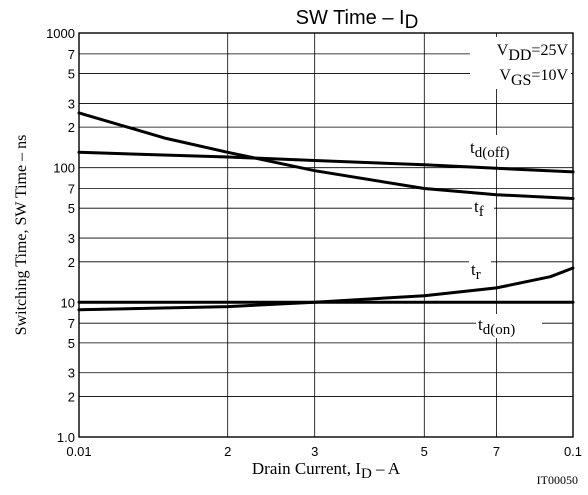  Describe the element at coordinates (68, 302) in the screenshot. I see `y-tick-label-5: 10` at that location.